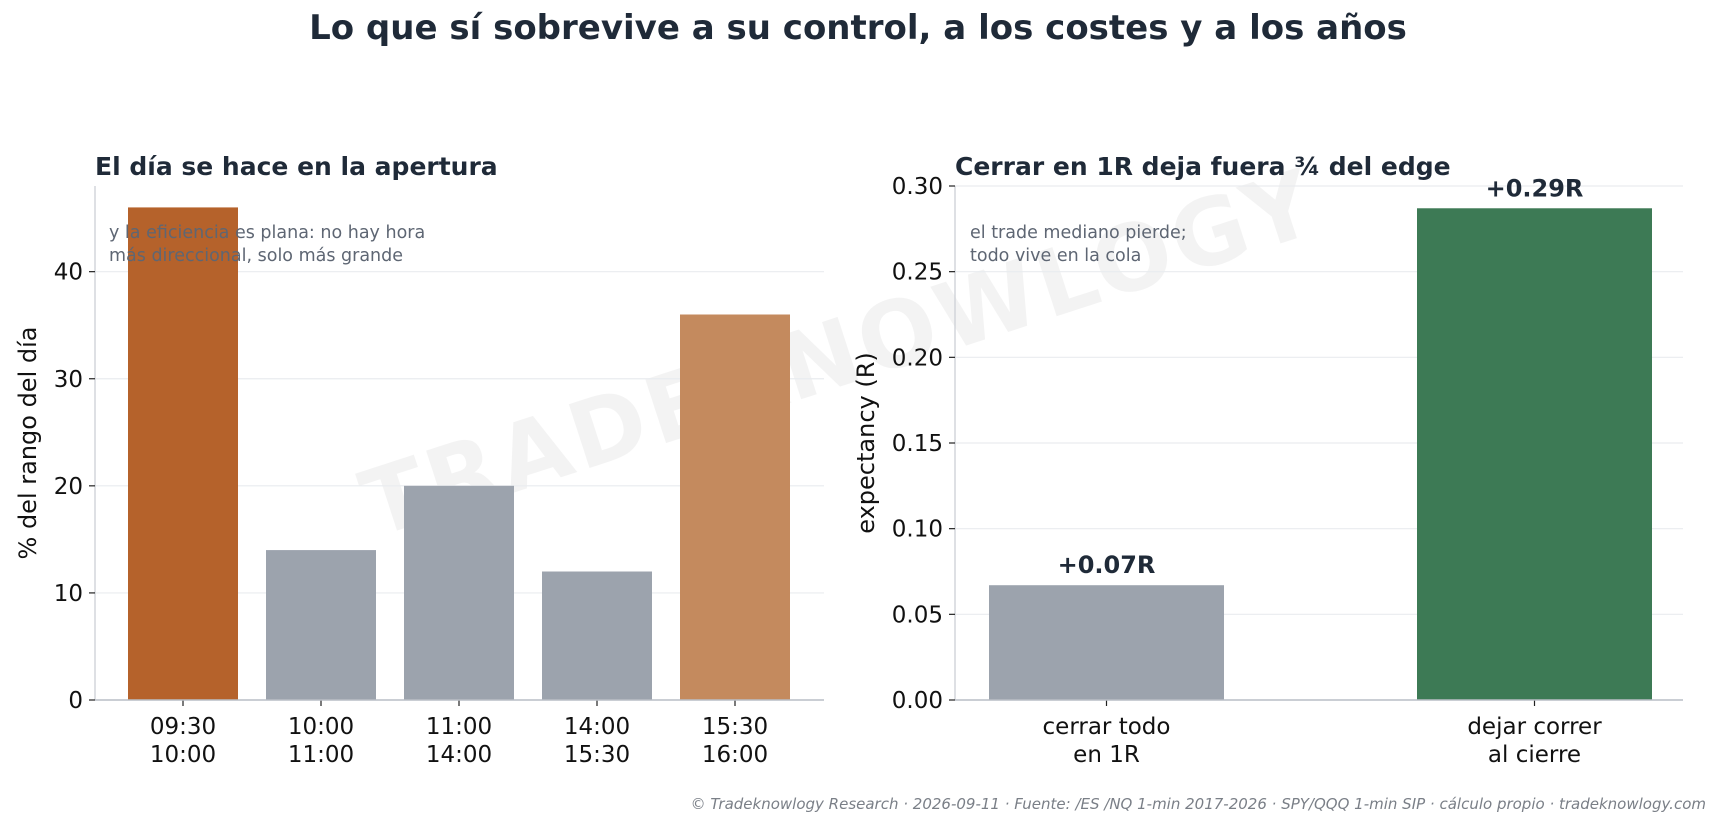  I want to click on chart2-annotation: todo vive en la cola, so click(1055, 256).